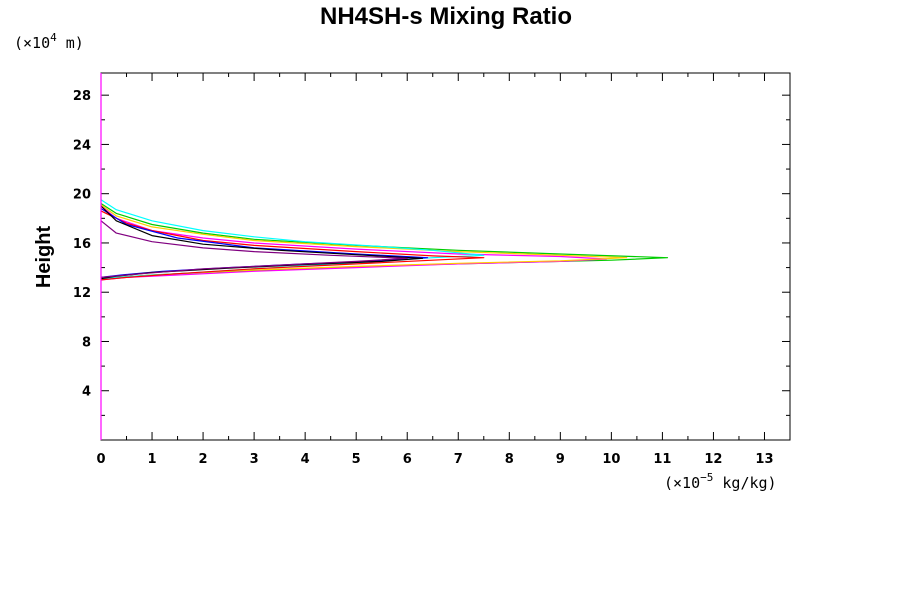 The height and width of the screenshot is (600, 900). Describe the element at coordinates (682, 483) in the screenshot. I see `x-unit-prefix: (×10` at that location.